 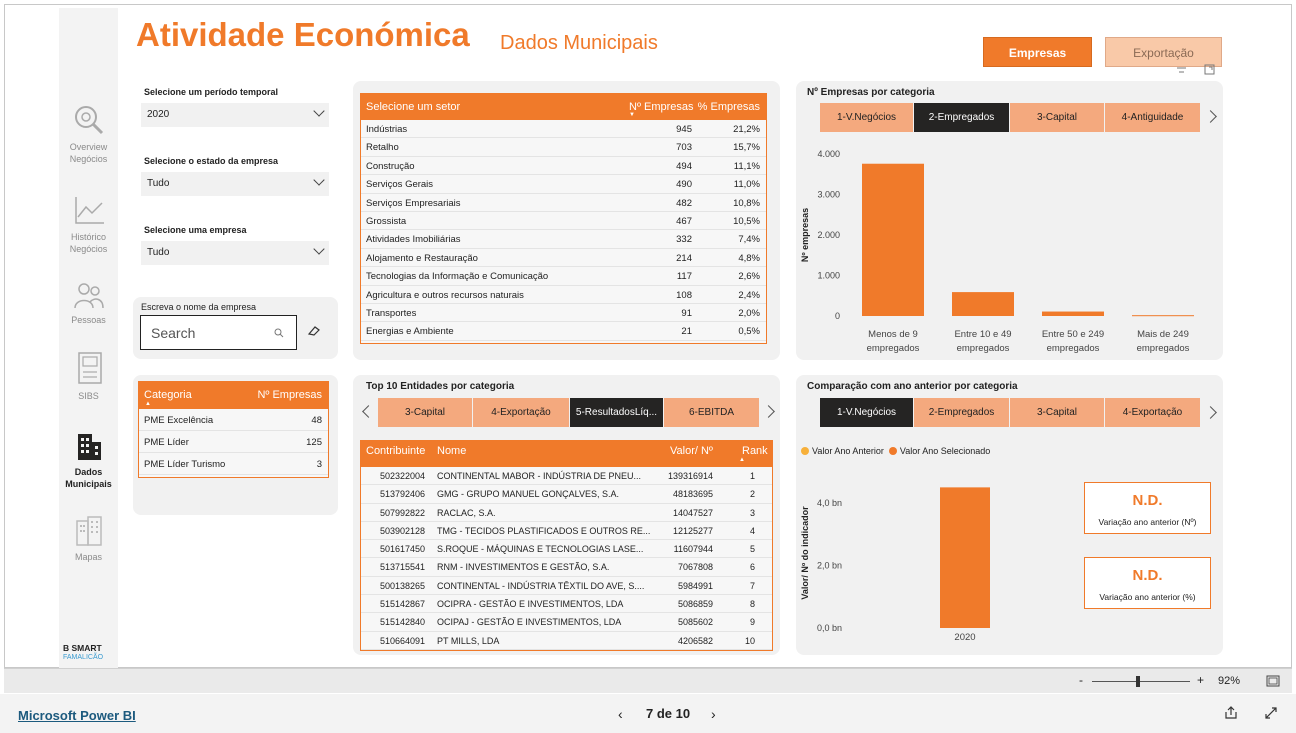 I want to click on zoom-out-button: -, so click(x=1081, y=680).